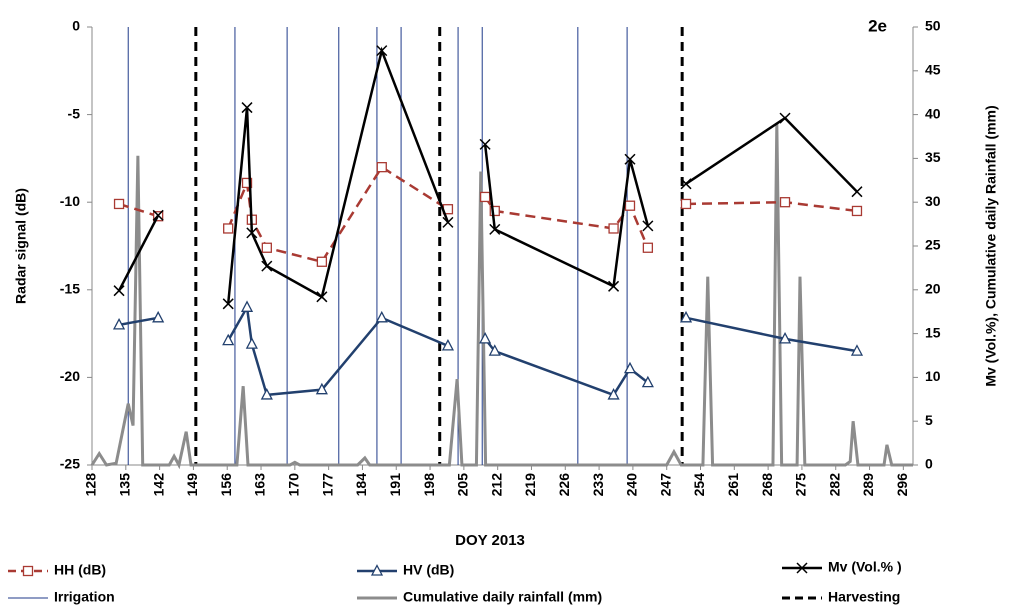  What do you see at coordinates (429, 485) in the screenshot?
I see `x-tick-label: 198` at bounding box center [429, 485].